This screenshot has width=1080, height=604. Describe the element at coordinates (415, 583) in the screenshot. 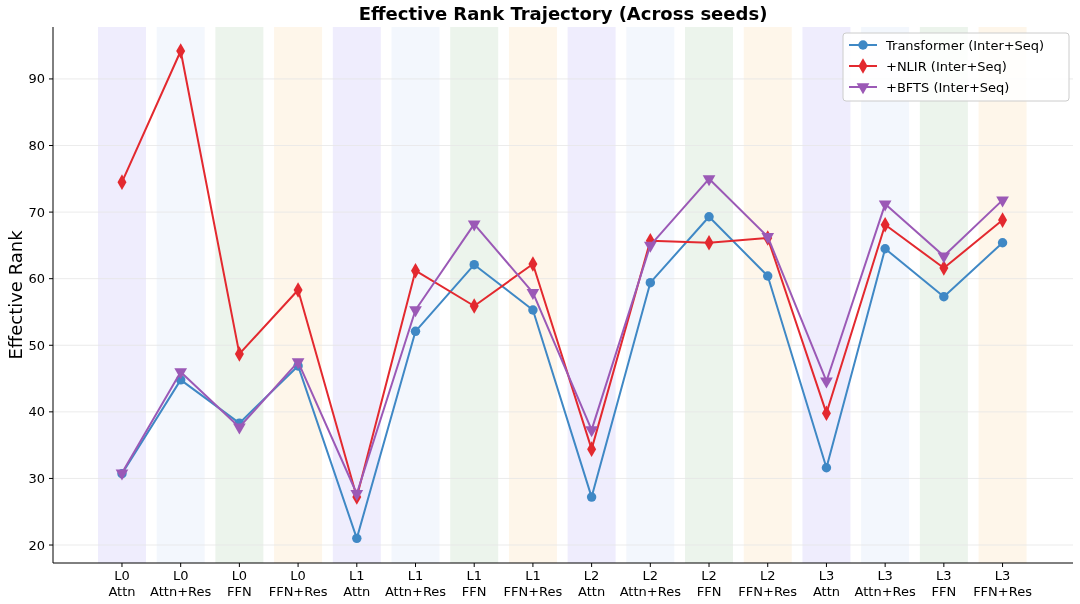

I see `x-tick-label: L1 Attn+Res` at that location.